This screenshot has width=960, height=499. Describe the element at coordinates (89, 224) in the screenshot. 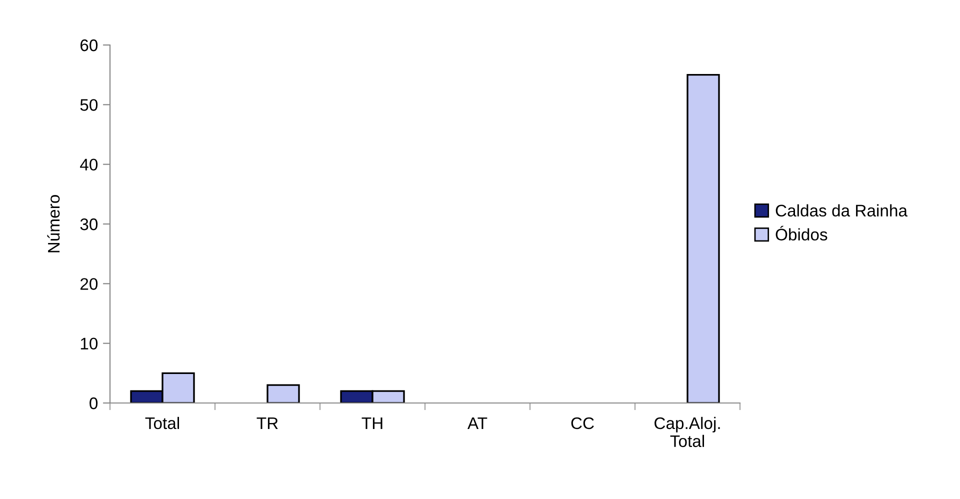

I see `y-tick-label: 30` at that location.